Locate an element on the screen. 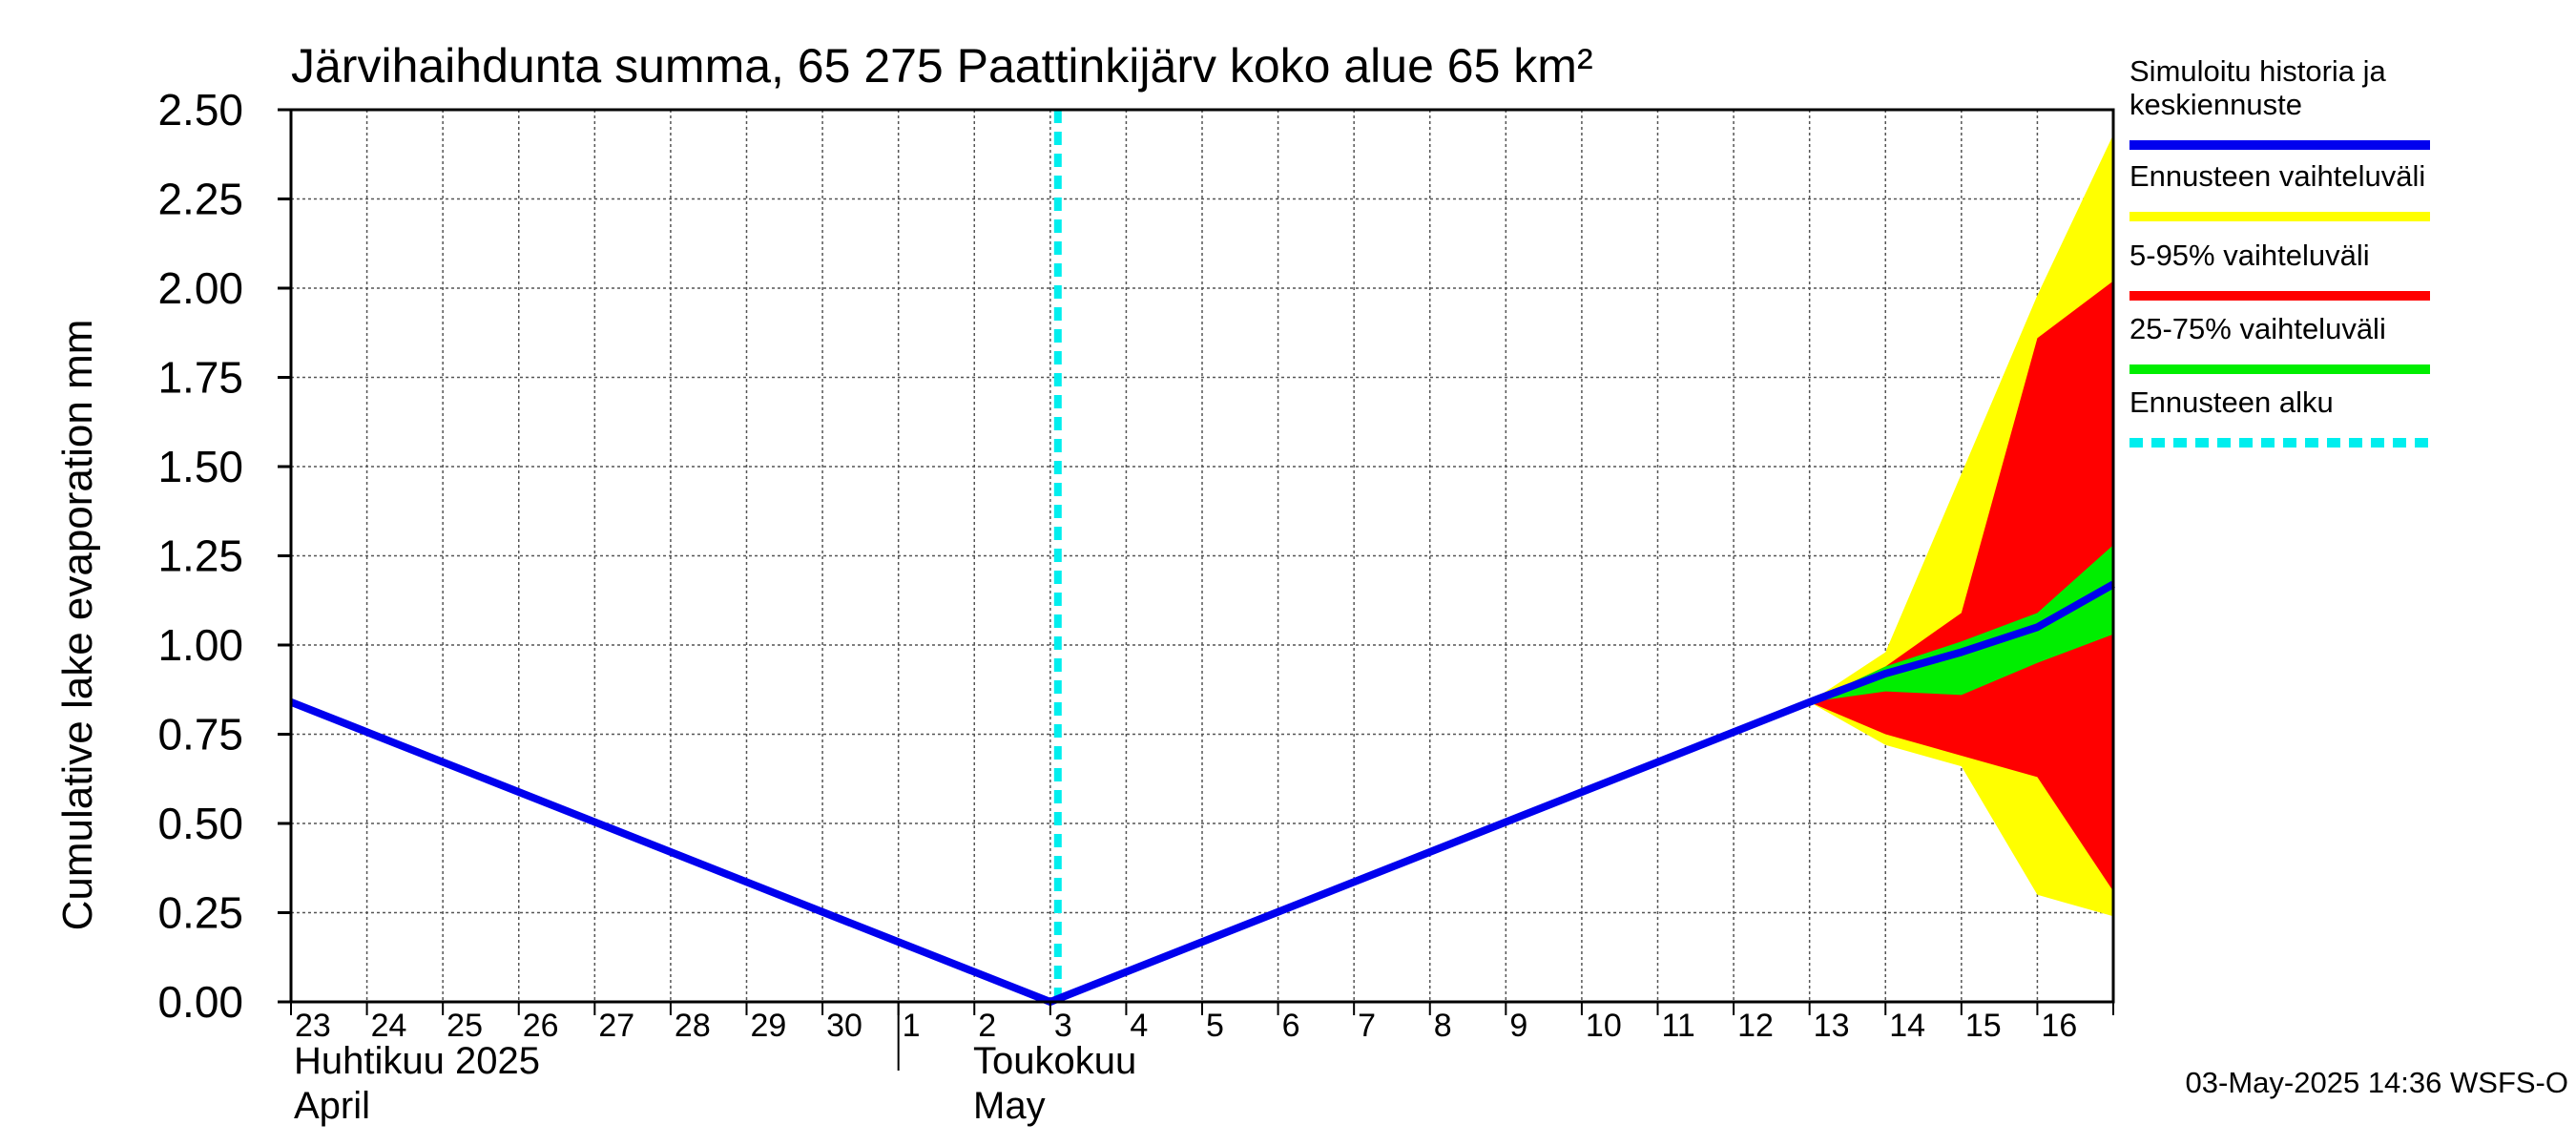 This screenshot has height=1145, width=2576. legend-label: 5-95% vaihteluväli is located at coordinates (2249, 256).